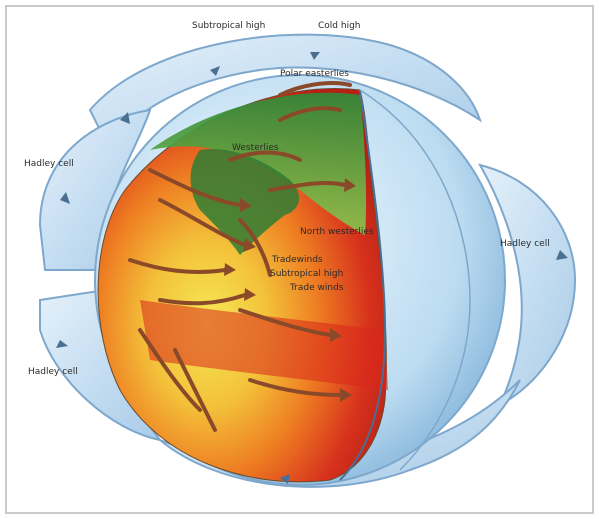 This screenshot has height=519, width=599. Describe the element at coordinates (264, 345) in the screenshot. I see `equator-red-band` at that location.